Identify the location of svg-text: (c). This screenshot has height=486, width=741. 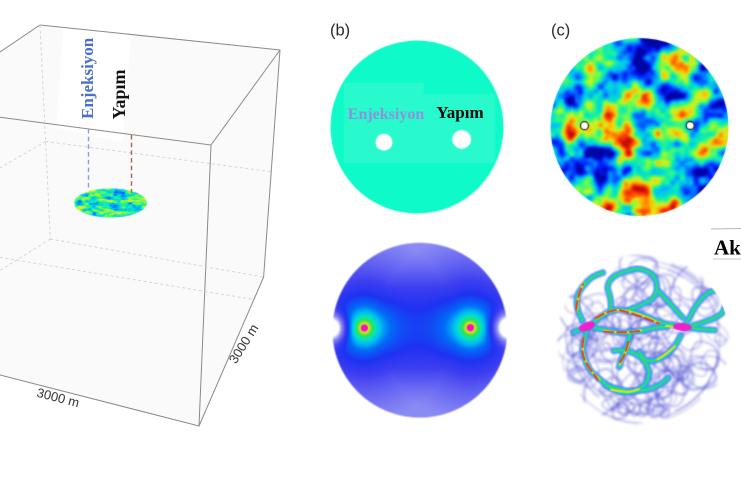
(560, 31).